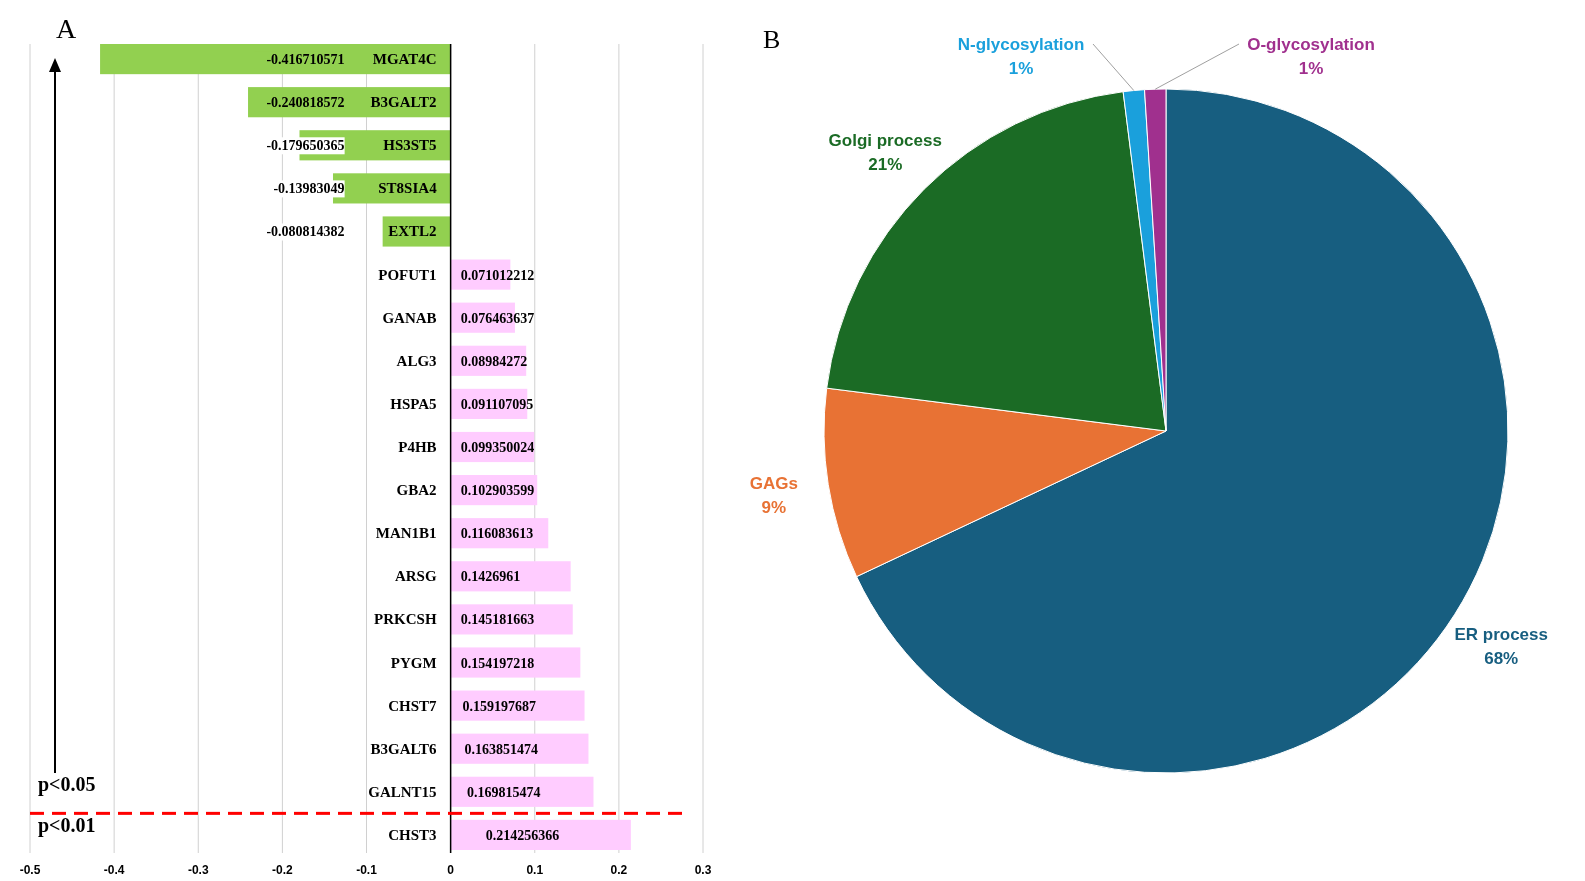 This screenshot has height=881, width=1585. I want to click on x-tick-label: 0.3, so click(703, 870).